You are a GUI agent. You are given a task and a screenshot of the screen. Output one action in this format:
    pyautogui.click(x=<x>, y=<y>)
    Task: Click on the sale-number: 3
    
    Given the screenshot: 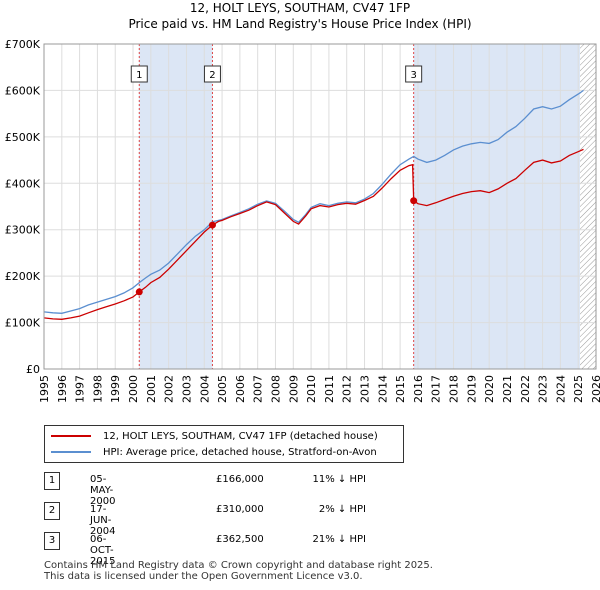 What is the action you would take?
    pyautogui.click(x=52, y=541)
    